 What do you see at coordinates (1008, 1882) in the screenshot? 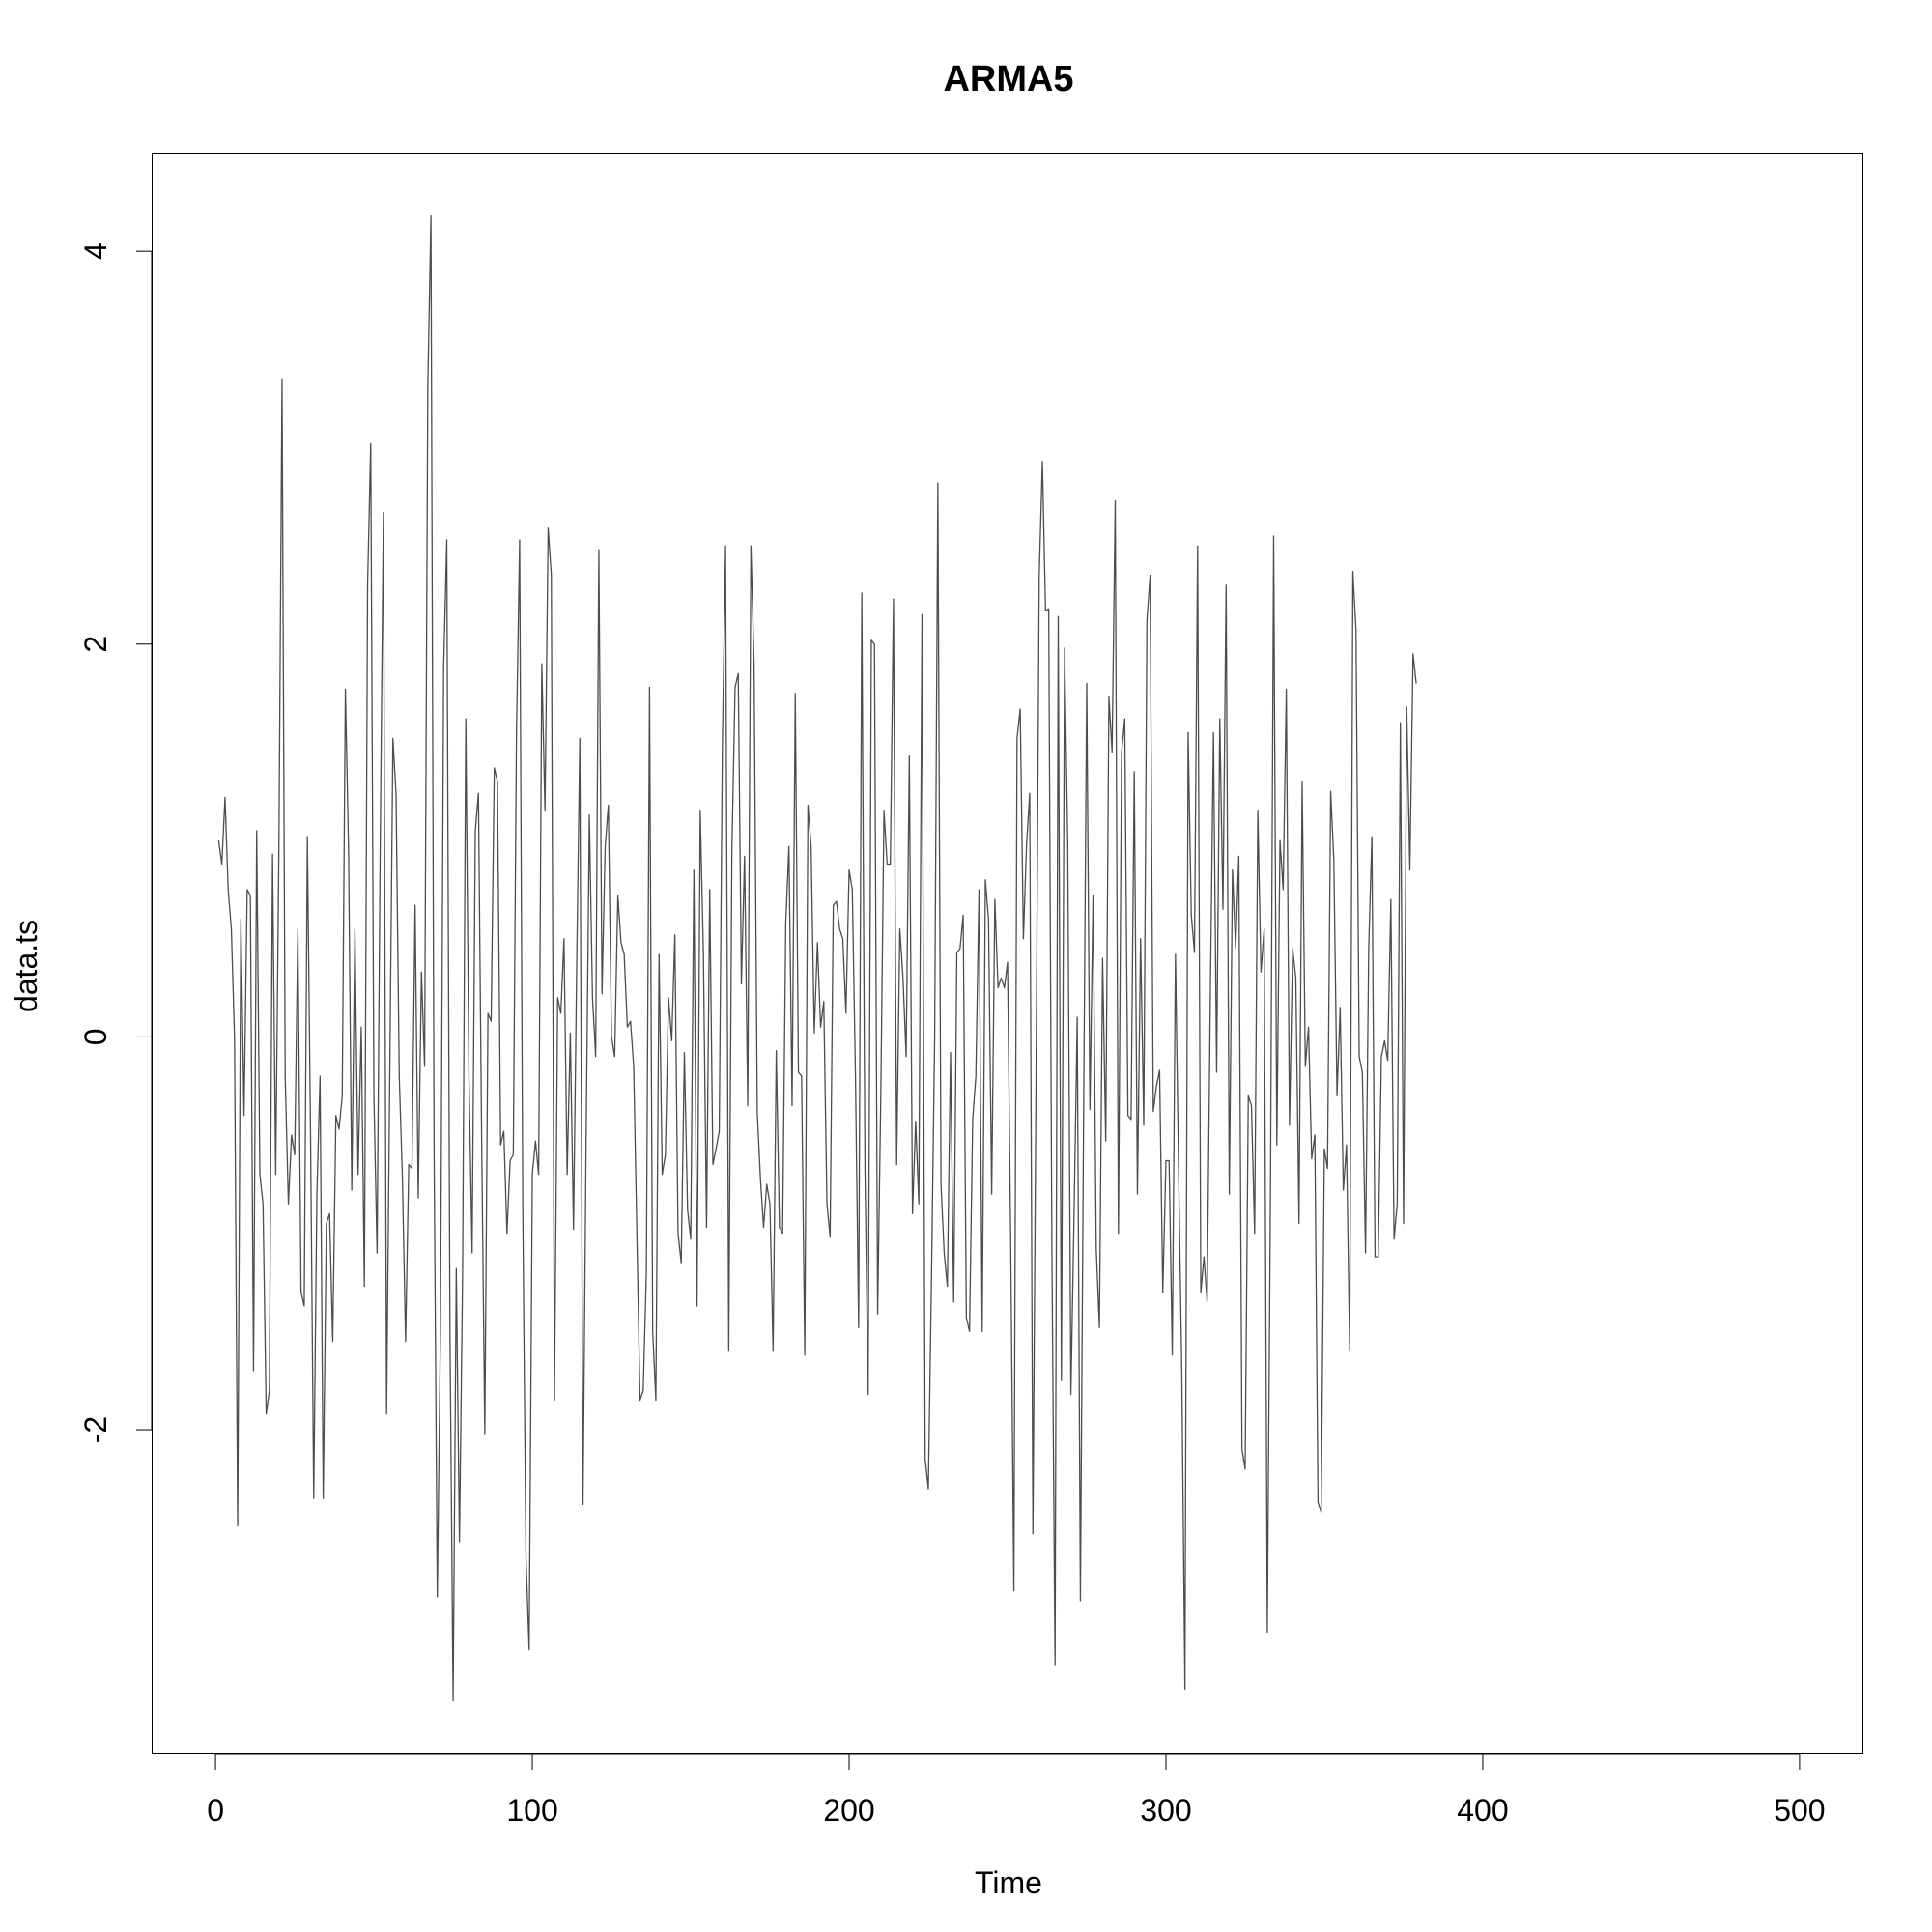
I see `x-axis-label: Time` at bounding box center [1008, 1882].